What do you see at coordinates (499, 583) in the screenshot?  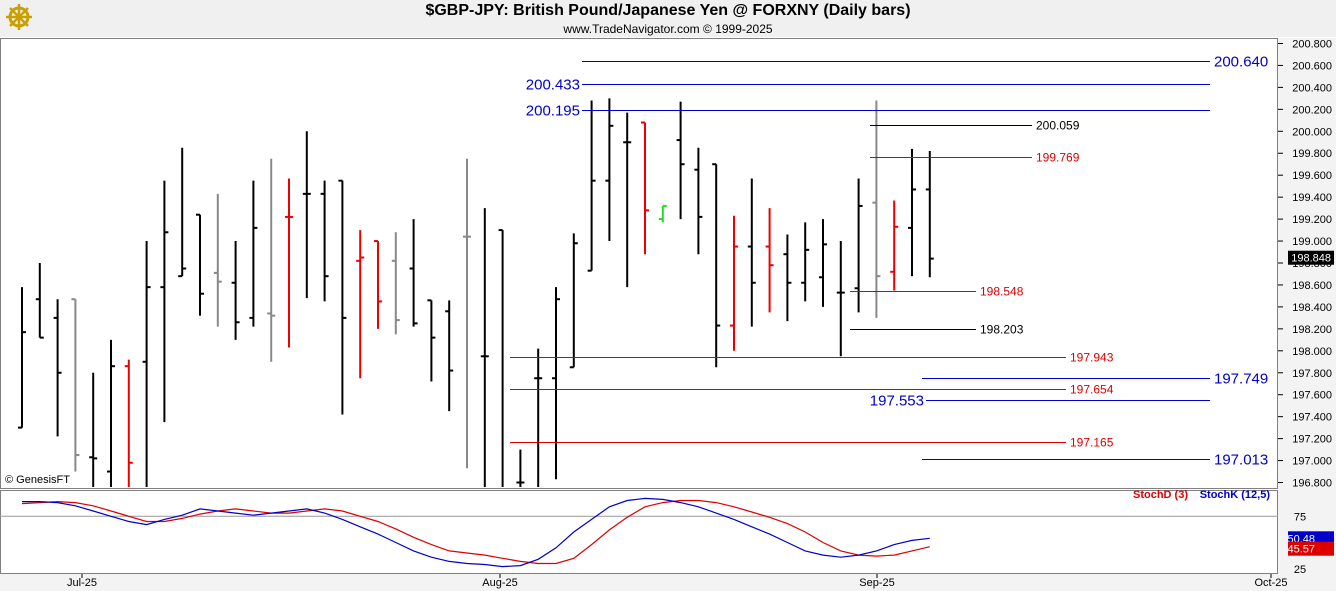 I see `x-tick-label: Aug-25` at bounding box center [499, 583].